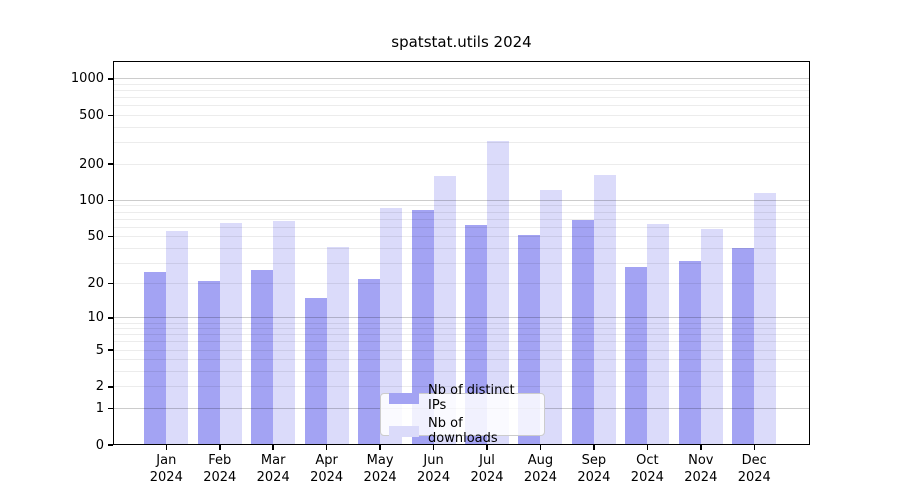  I want to click on bar-distinct-ips-aug, so click(529, 339).